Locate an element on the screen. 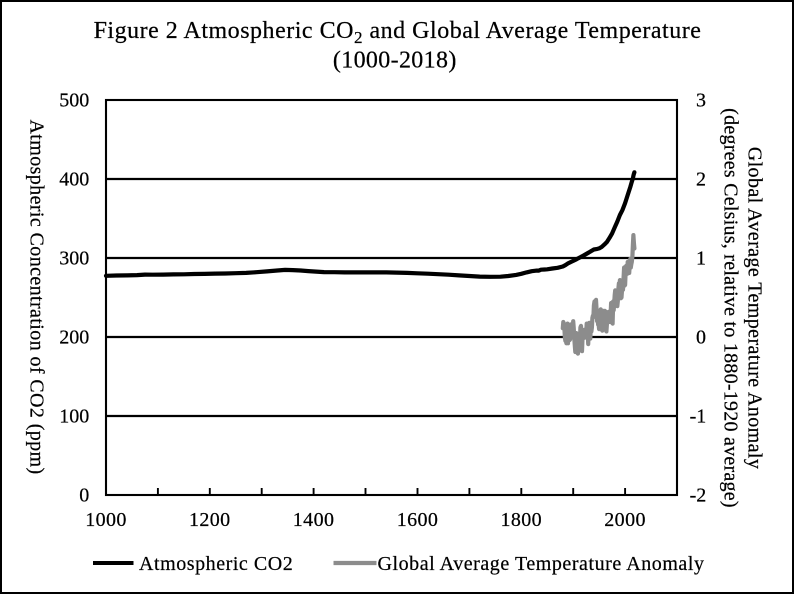 Image resolution: width=794 pixels, height=599 pixels. svg-text: 1800 is located at coordinates (521, 520).